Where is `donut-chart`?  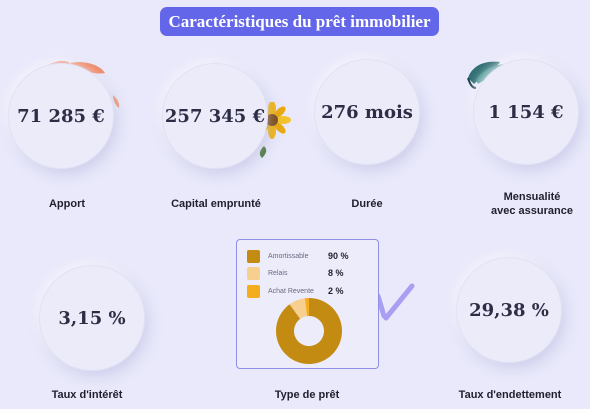
donut-chart is located at coordinates (309, 331).